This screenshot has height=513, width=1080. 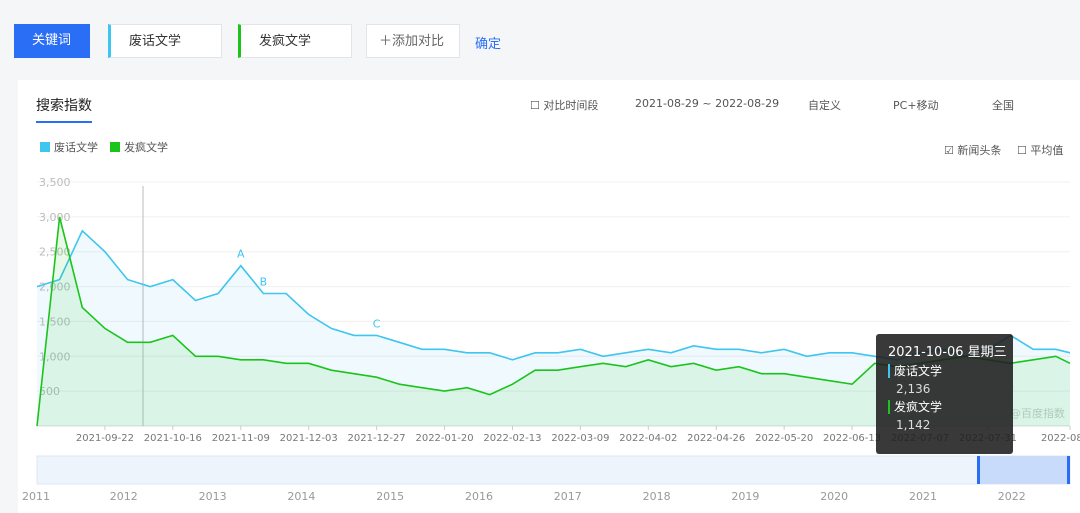 What do you see at coordinates (488, 44) in the screenshot?
I see `confirm: 确定` at bounding box center [488, 44].